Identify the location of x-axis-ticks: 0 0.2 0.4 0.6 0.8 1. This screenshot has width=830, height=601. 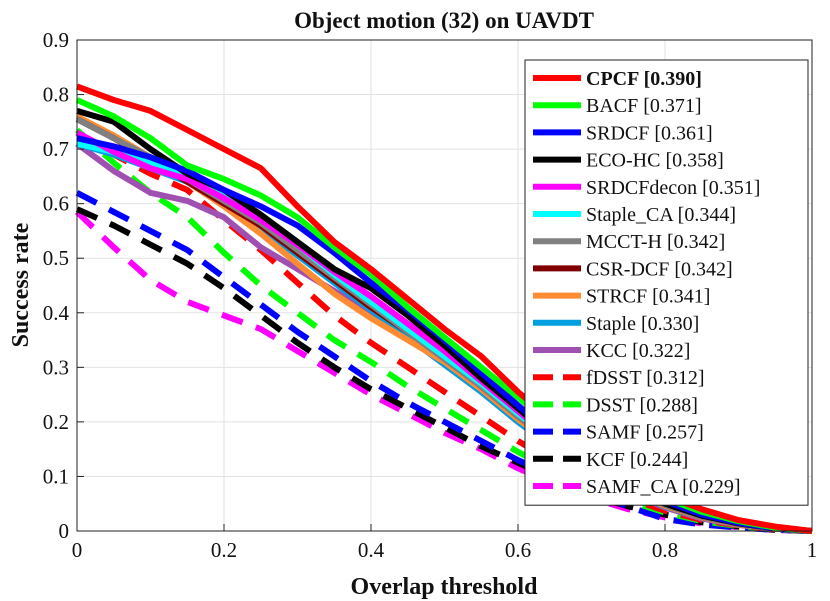
(445, 543).